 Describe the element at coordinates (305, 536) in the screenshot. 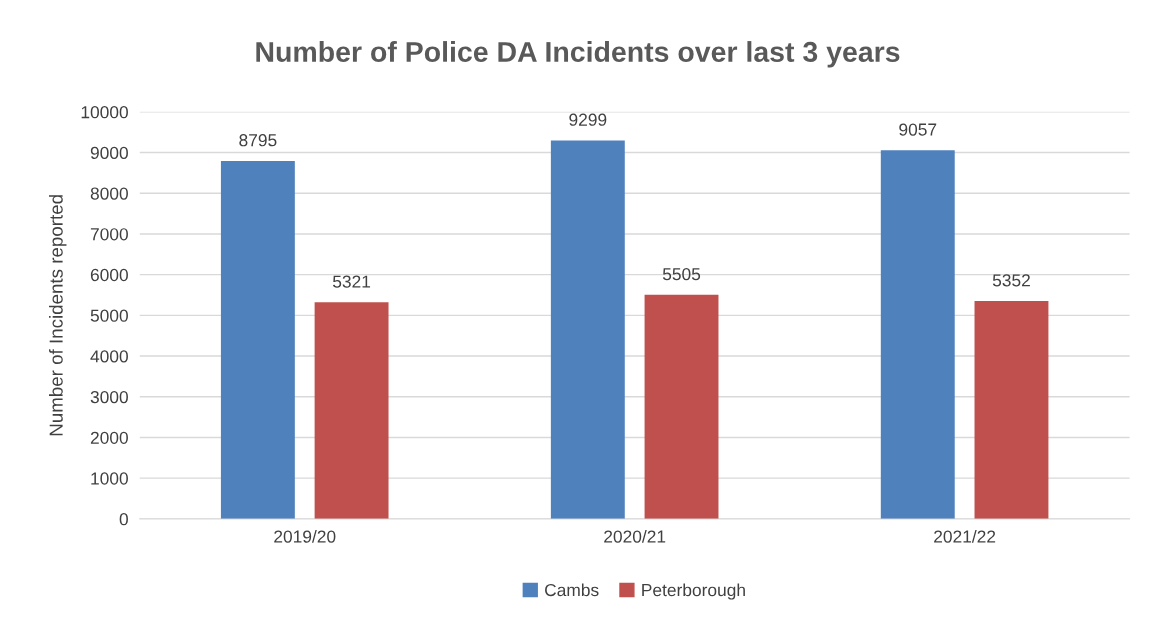

I see `x-tick-label: 2019/20` at that location.